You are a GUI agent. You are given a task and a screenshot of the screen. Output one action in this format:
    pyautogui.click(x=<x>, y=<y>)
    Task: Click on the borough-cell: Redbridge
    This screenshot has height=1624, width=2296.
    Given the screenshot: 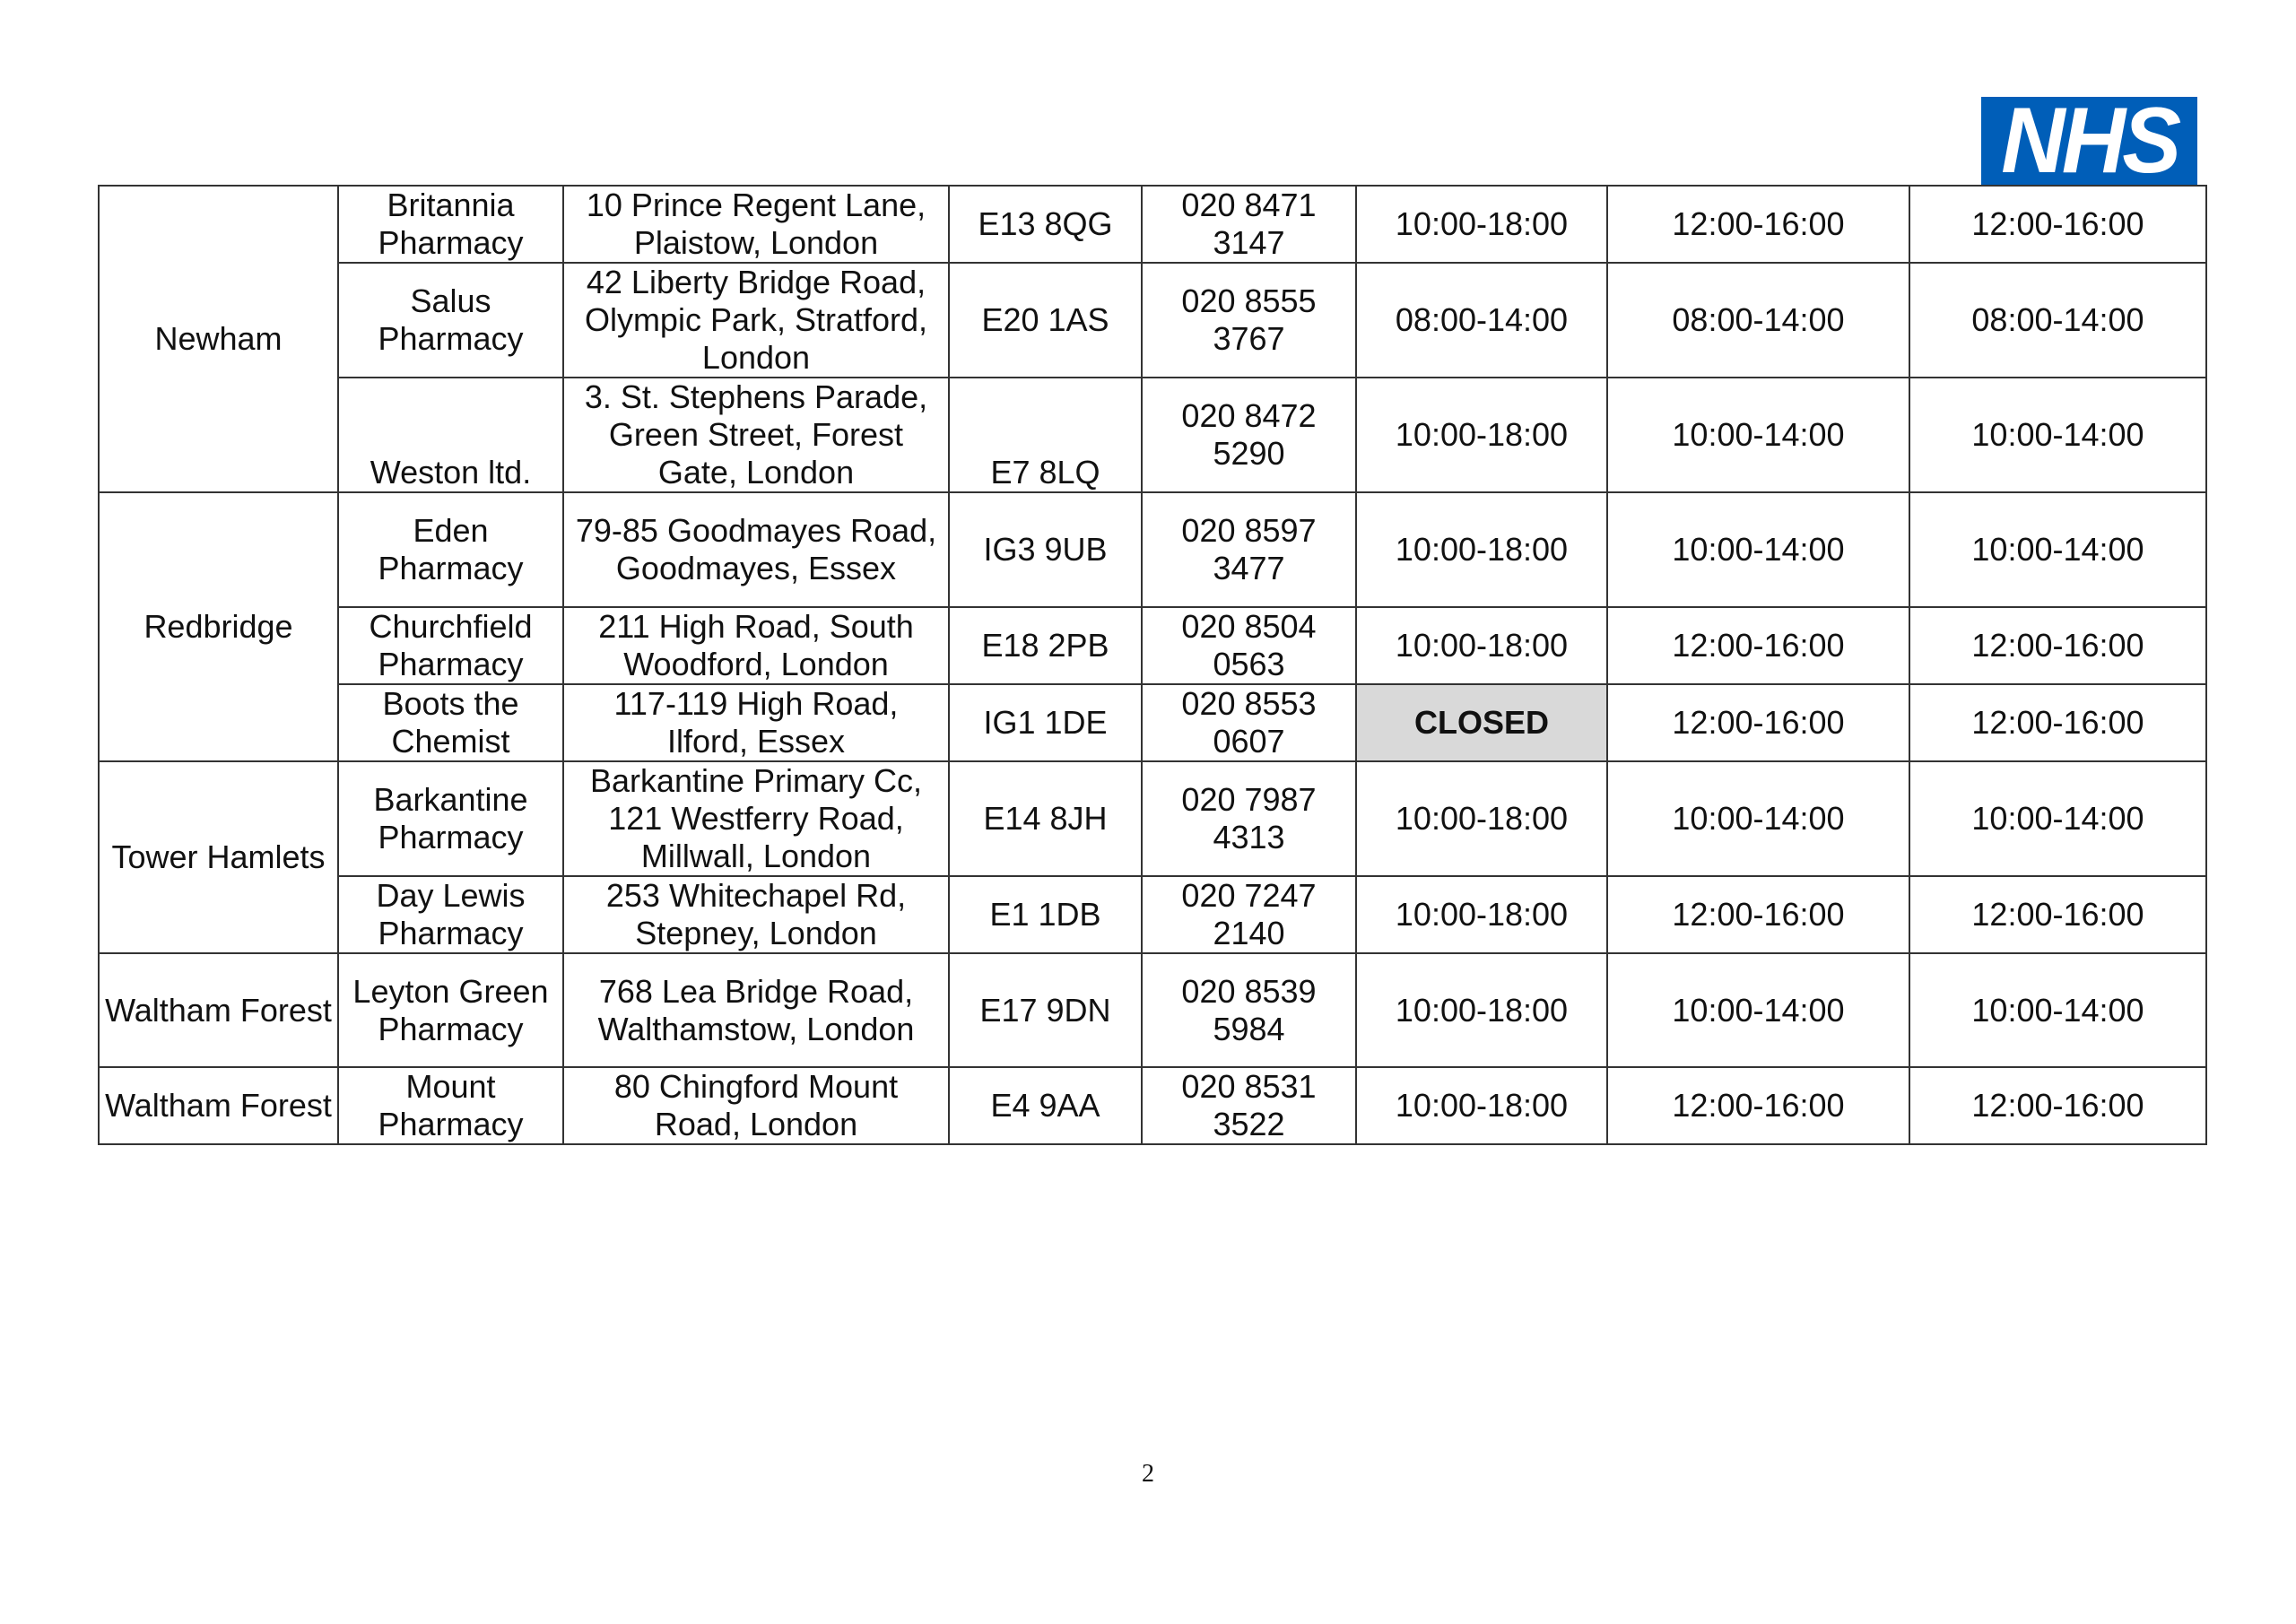 What is the action you would take?
    pyautogui.click(x=218, y=626)
    